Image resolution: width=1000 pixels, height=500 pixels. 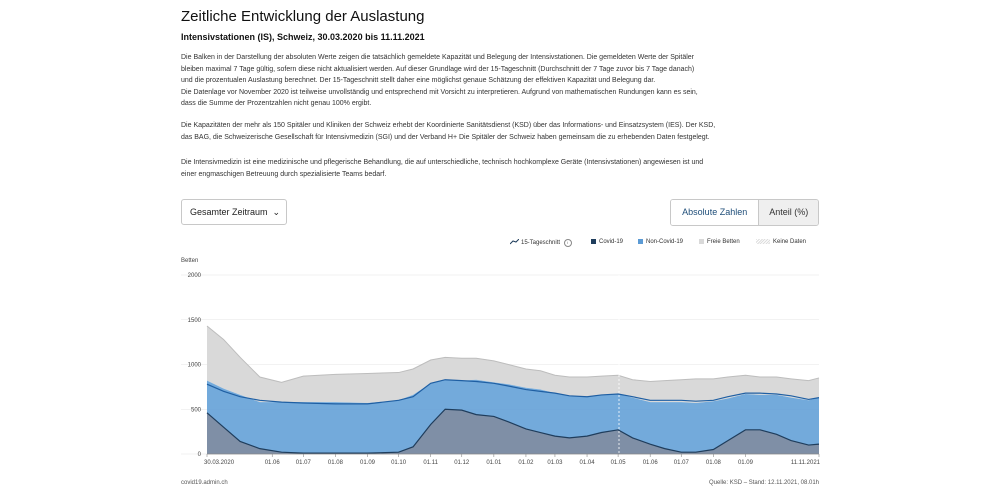 What do you see at coordinates (764, 483) in the screenshot?
I see `footer-data-source: Quelle: KSD – Stand: 12.11.2021, 08.01h` at bounding box center [764, 483].